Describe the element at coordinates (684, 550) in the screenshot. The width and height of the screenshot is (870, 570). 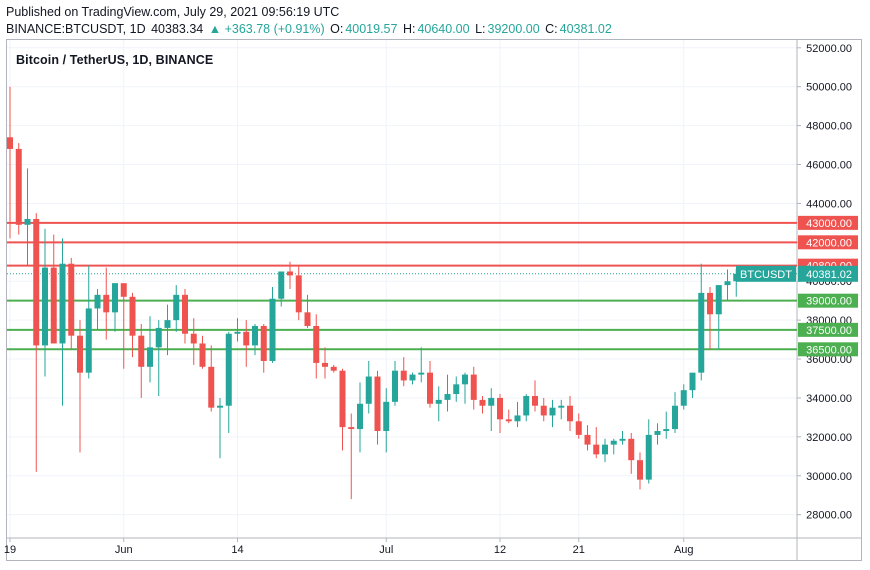
I see `x-tick-label: Aug` at that location.